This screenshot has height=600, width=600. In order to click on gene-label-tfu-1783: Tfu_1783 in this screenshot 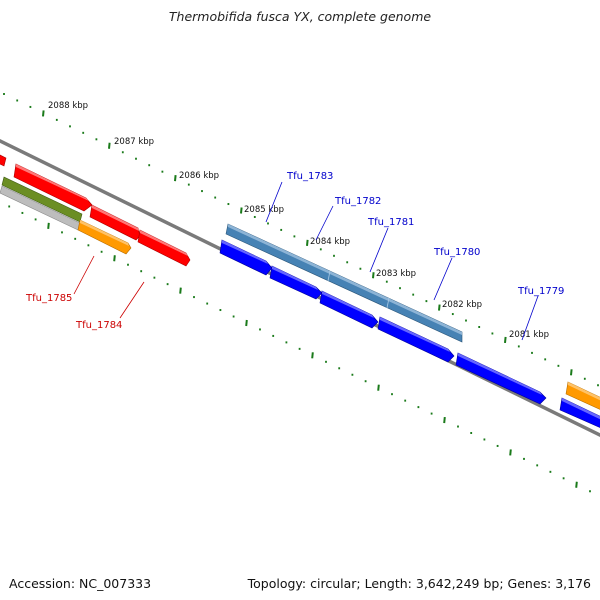, I will do `click(309, 176)`.